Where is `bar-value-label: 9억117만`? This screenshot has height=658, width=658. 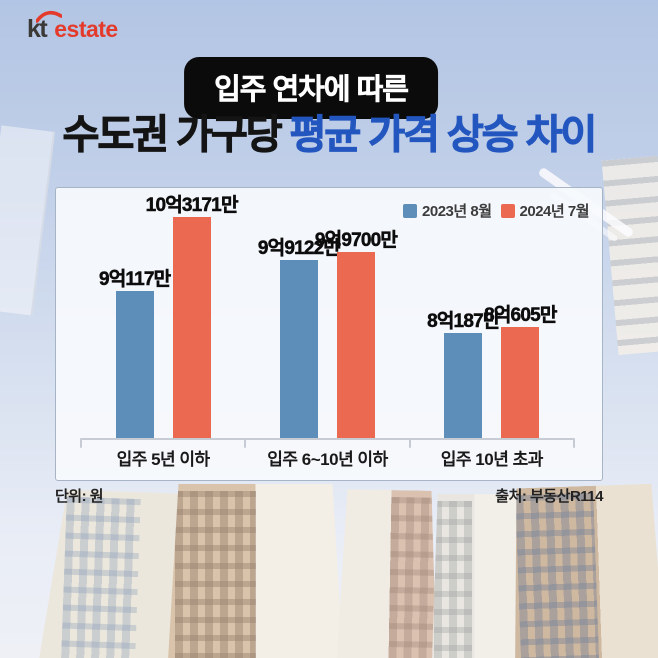 bar-value-label: 9억117만 is located at coordinates (135, 280).